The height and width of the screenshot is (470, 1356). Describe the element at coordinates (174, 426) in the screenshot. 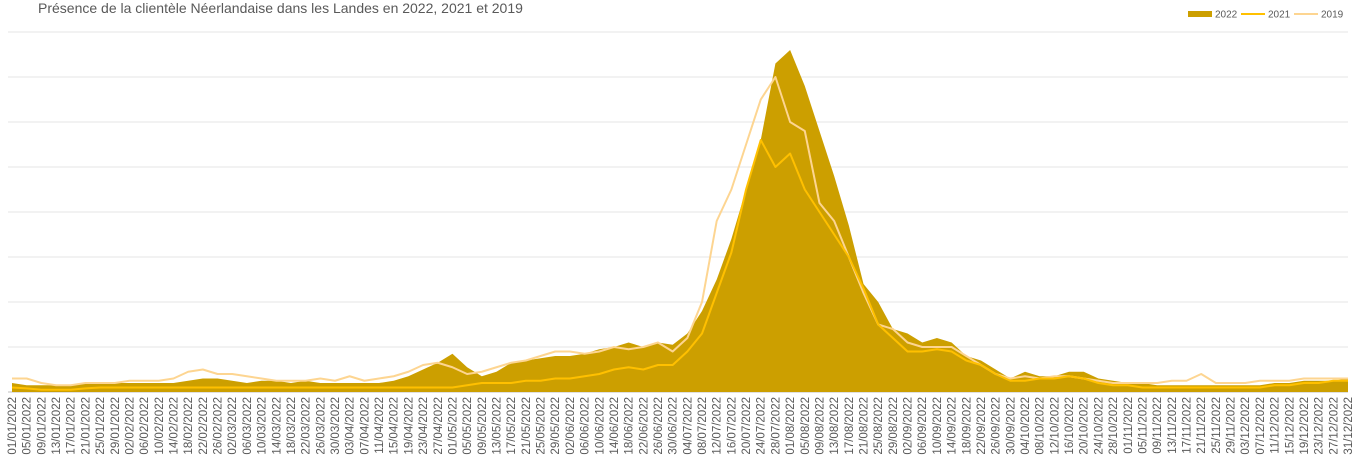

I see `x-tick-label: 14/02/2022` at that location.